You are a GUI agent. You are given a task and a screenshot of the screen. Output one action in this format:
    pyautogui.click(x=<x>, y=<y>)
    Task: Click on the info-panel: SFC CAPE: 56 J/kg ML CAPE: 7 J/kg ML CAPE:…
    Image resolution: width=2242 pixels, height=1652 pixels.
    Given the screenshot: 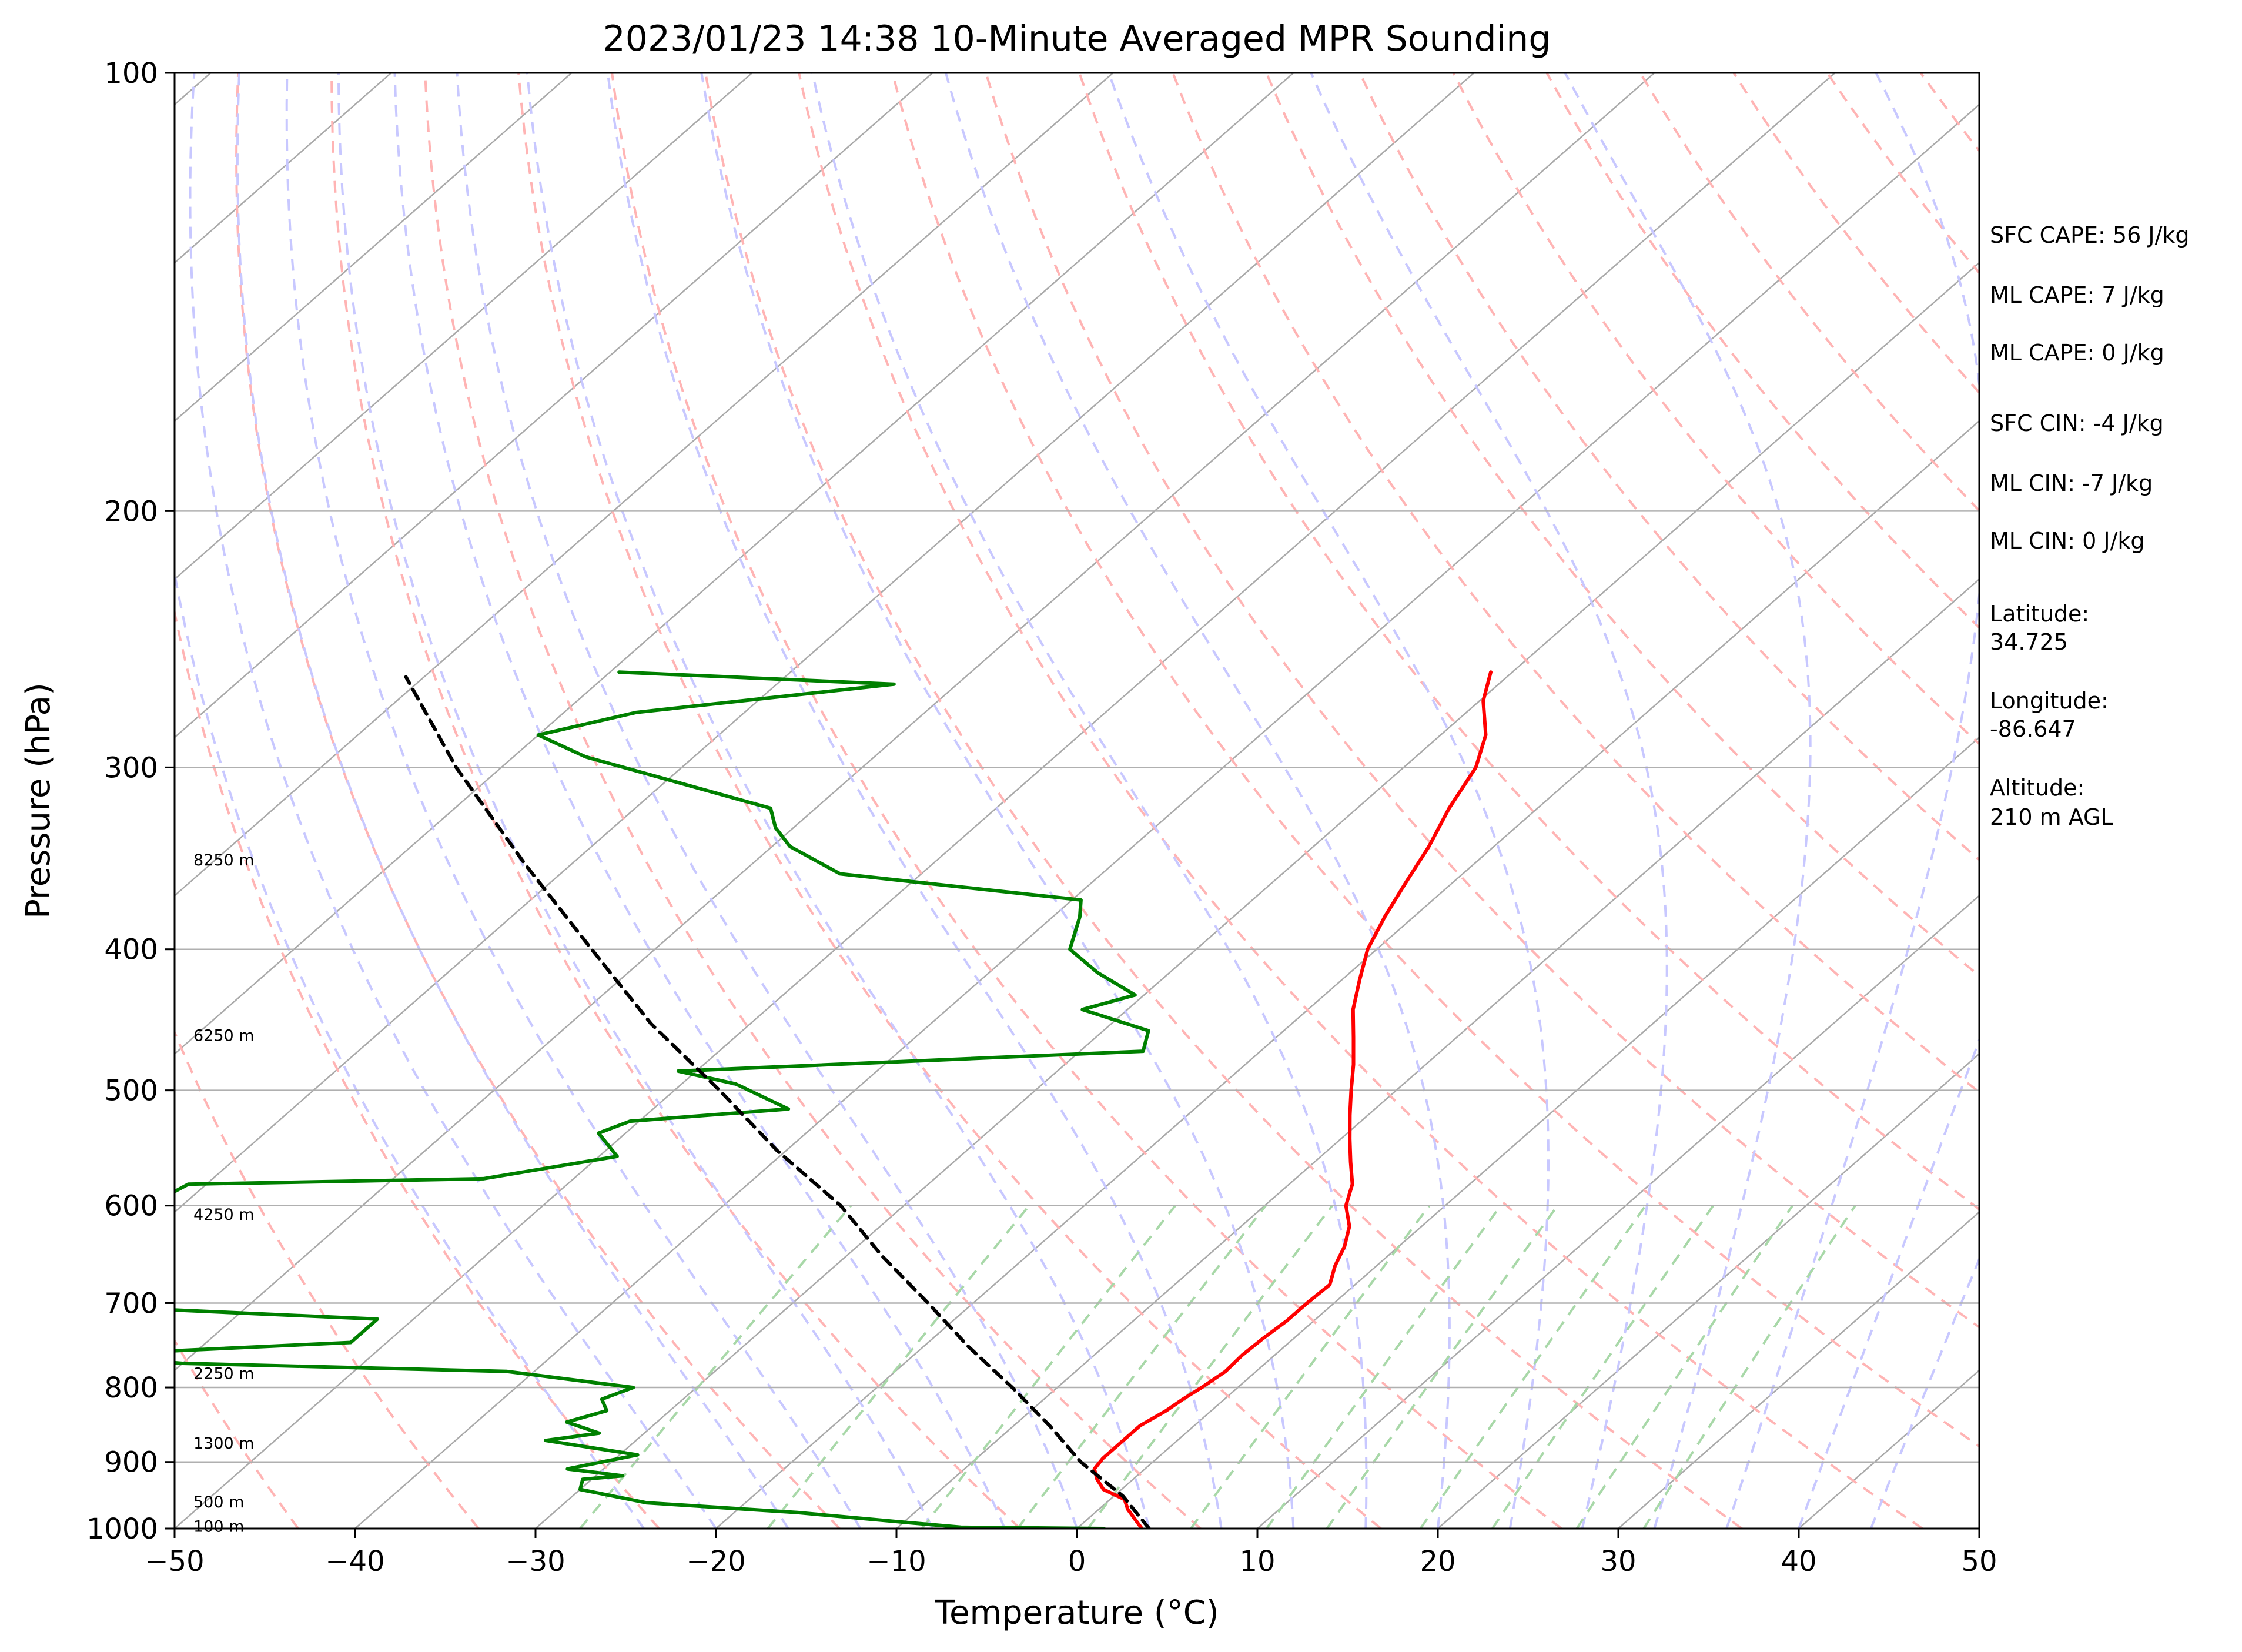 What is the action you would take?
    pyautogui.click(x=2090, y=526)
    